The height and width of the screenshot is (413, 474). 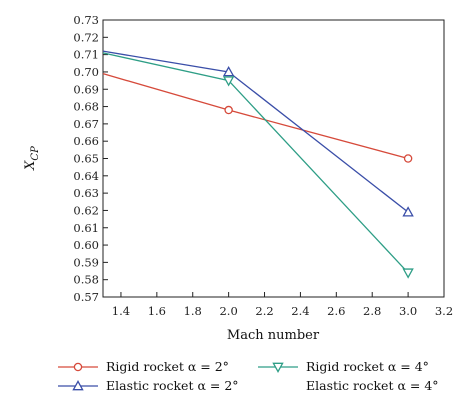 What do you see at coordinates (444, 311) in the screenshot?
I see `x-tick-label: 3.2` at bounding box center [444, 311].